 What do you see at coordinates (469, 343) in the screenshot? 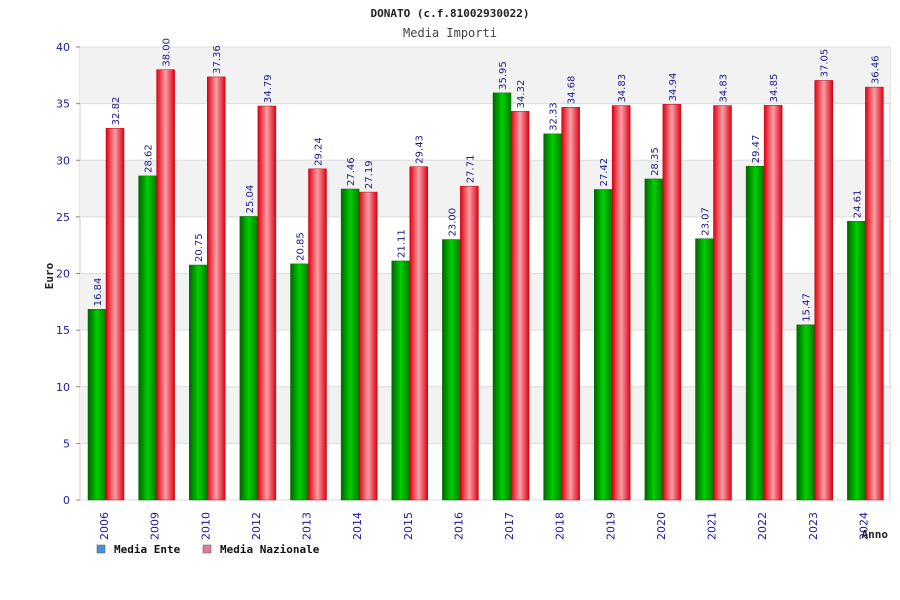
I see `bar-media-nazionale-2016` at bounding box center [469, 343].